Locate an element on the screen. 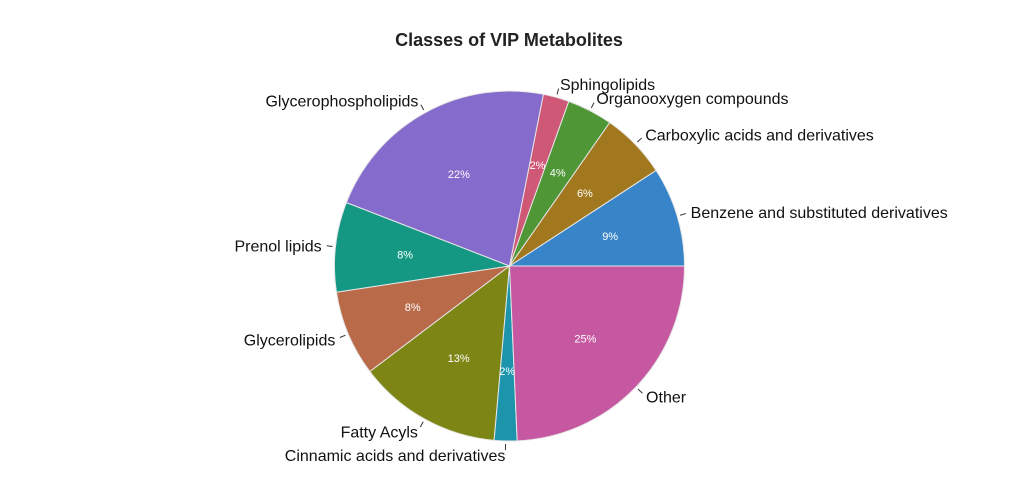  category-label-carboxylic-acids-and-derivatives: Carboxylic acids and derivatives is located at coordinates (759, 135).